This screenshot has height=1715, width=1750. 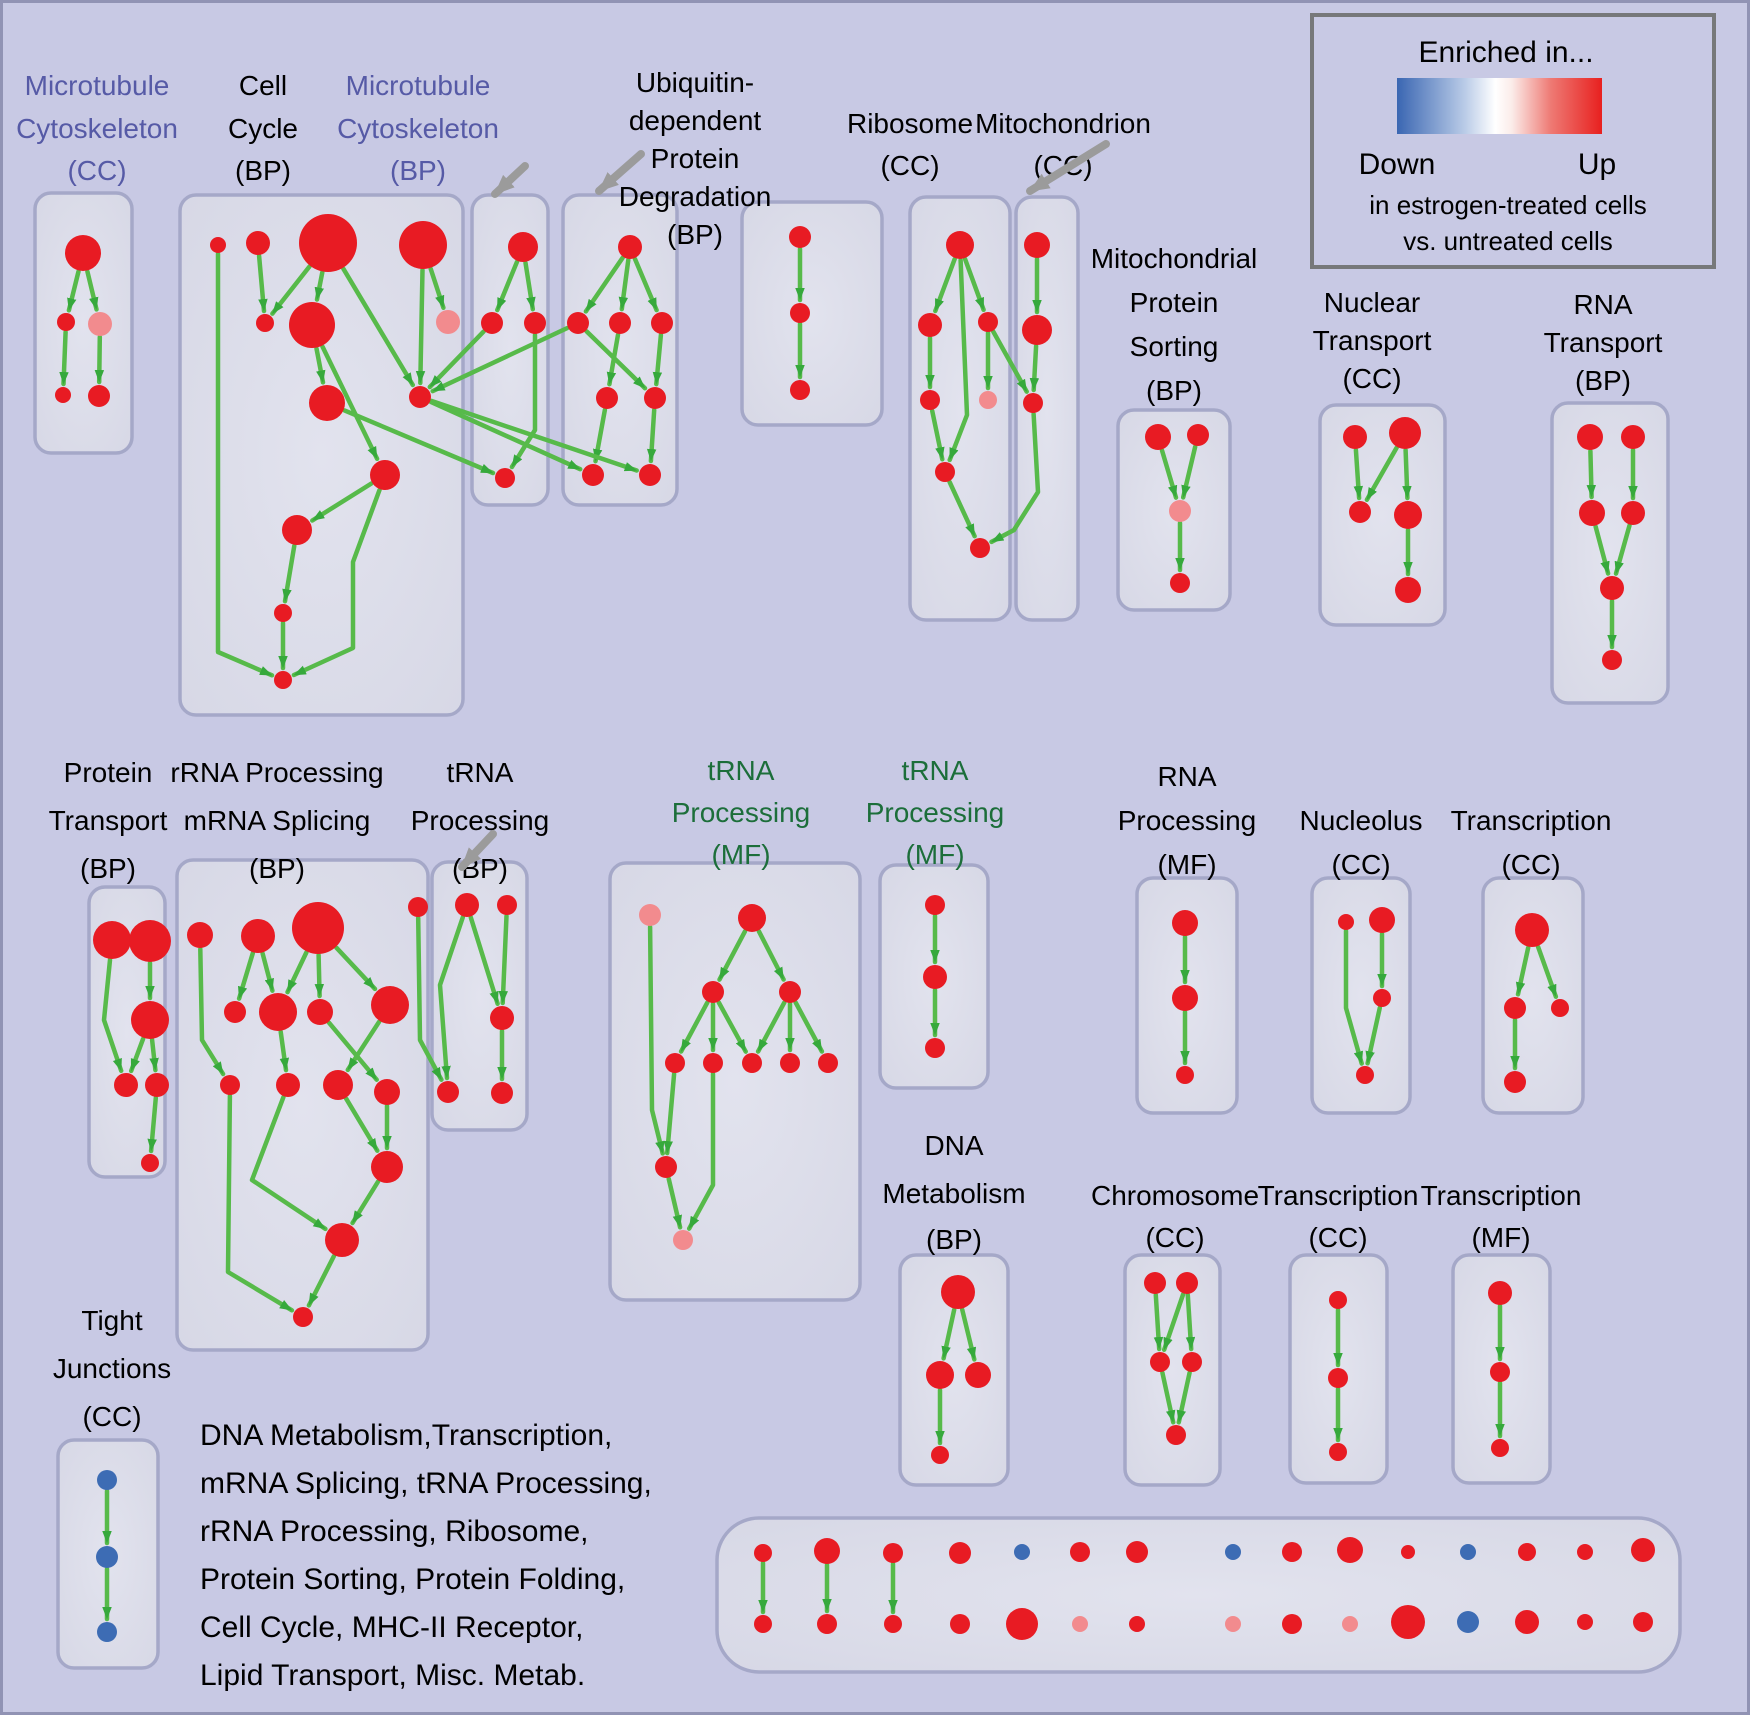 What do you see at coordinates (111, 1320) in the screenshot?
I see `group-label-tight-junctions-line-0: Tight` at bounding box center [111, 1320].